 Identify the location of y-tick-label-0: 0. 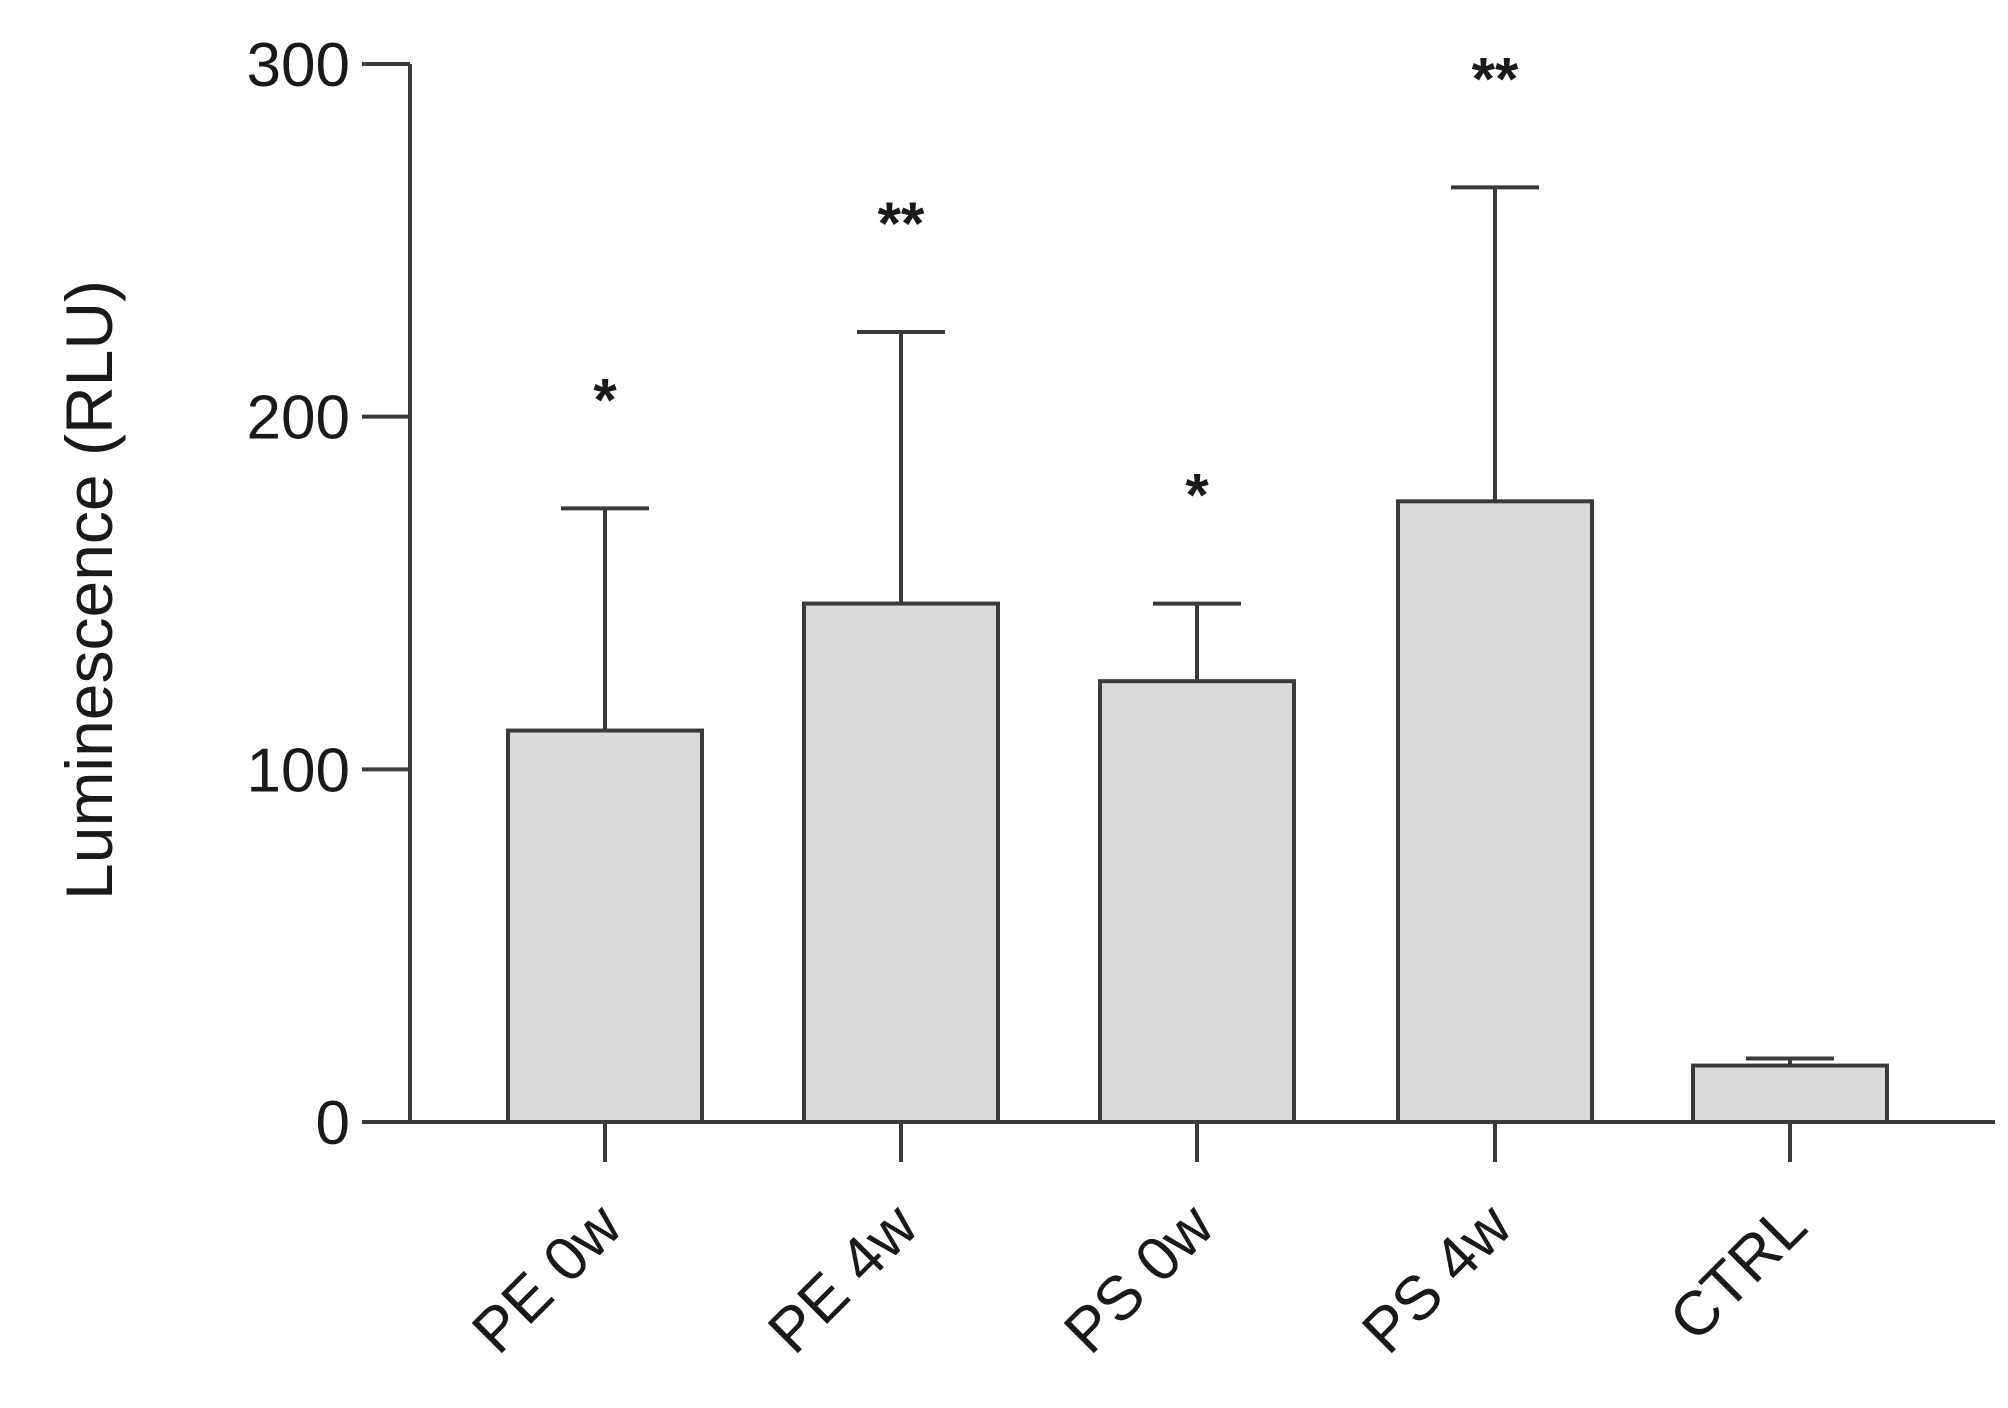
(333, 1123).